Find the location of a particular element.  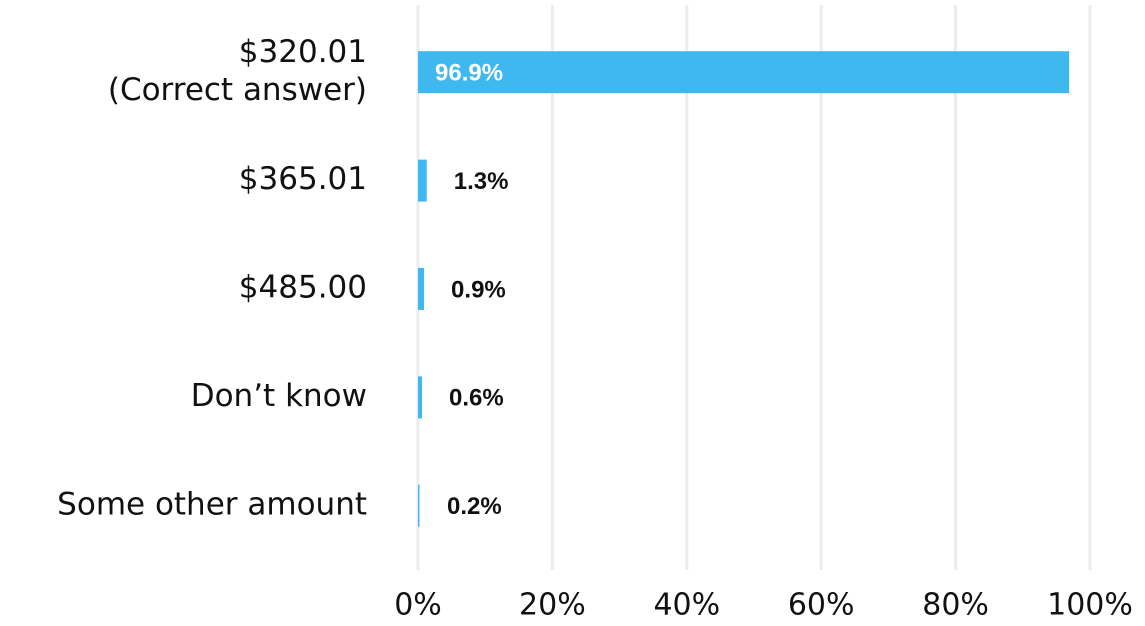

x-tick-label: 80% is located at coordinates (955, 605).